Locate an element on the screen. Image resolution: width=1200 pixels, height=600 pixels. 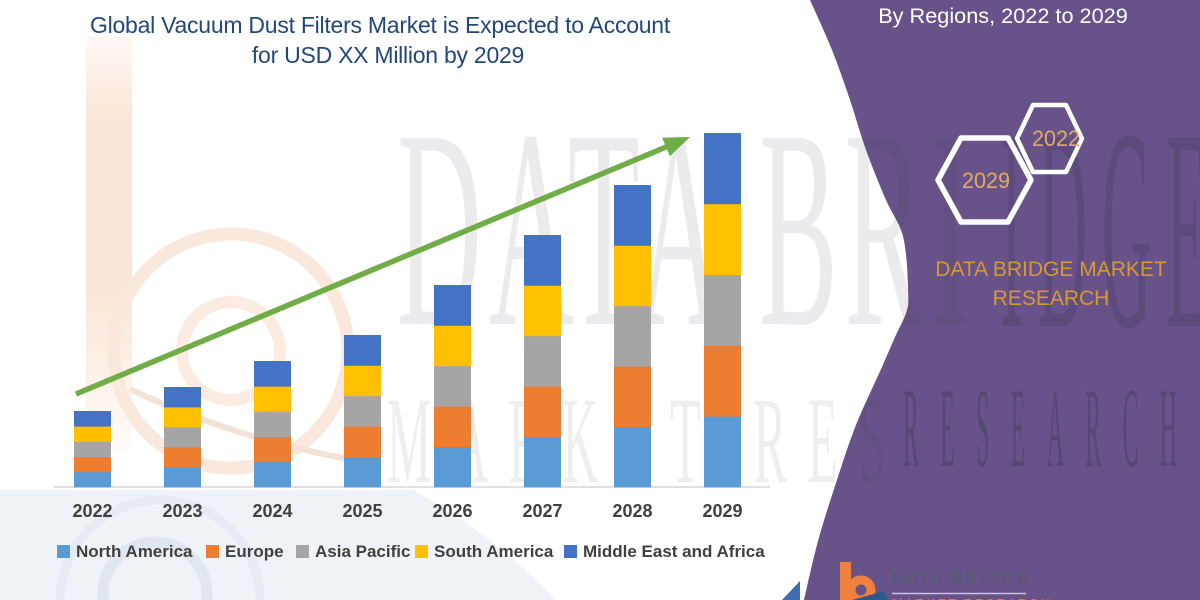
svg-text: MARKET RESEARCH is located at coordinates (972, 598).